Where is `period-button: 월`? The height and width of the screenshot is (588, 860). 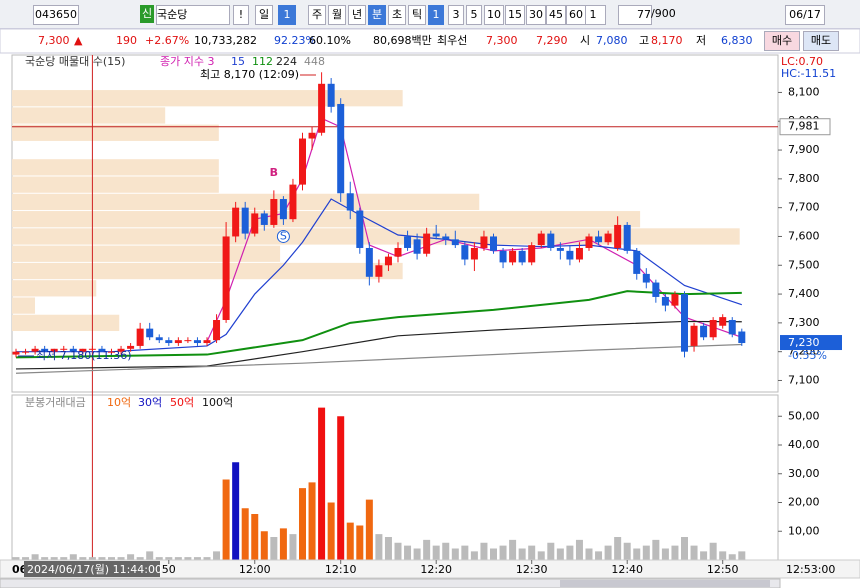 period-button: 월 is located at coordinates (337, 15).